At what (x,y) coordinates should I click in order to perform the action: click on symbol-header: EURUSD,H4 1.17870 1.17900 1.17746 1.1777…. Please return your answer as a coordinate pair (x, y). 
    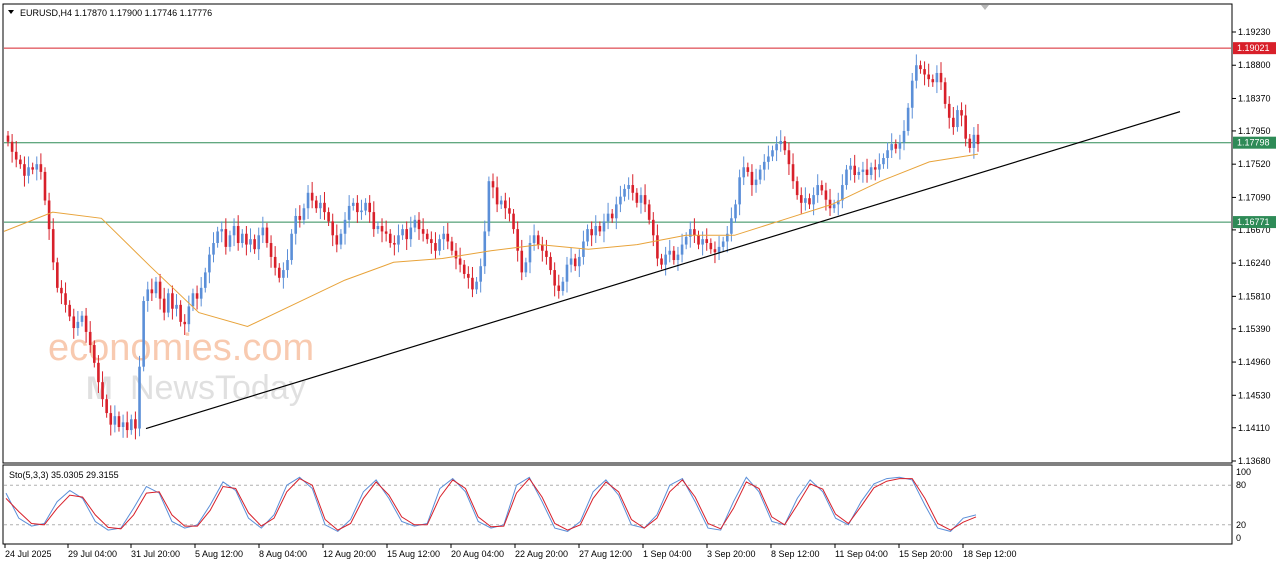
    Looking at the image, I should click on (116, 13).